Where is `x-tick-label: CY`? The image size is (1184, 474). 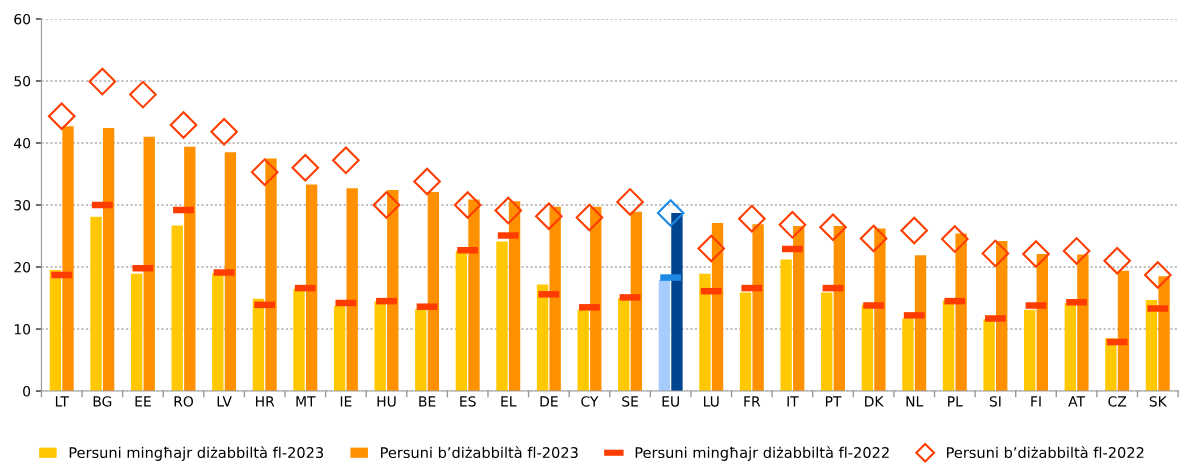 x-tick-label: CY is located at coordinates (590, 401).